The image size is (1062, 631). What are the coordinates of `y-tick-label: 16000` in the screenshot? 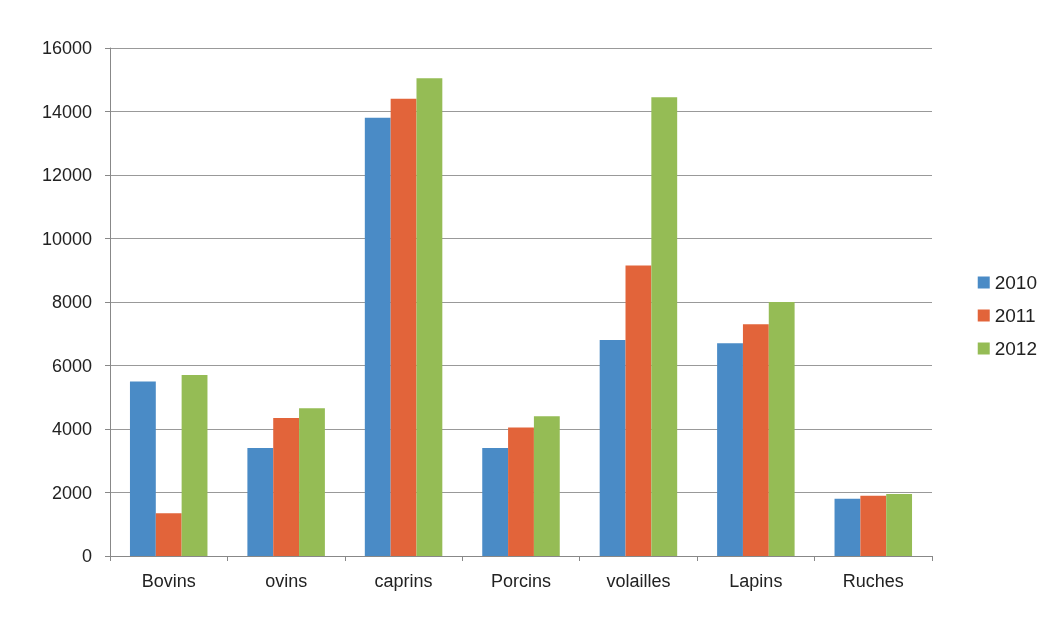 It's located at (66, 48).